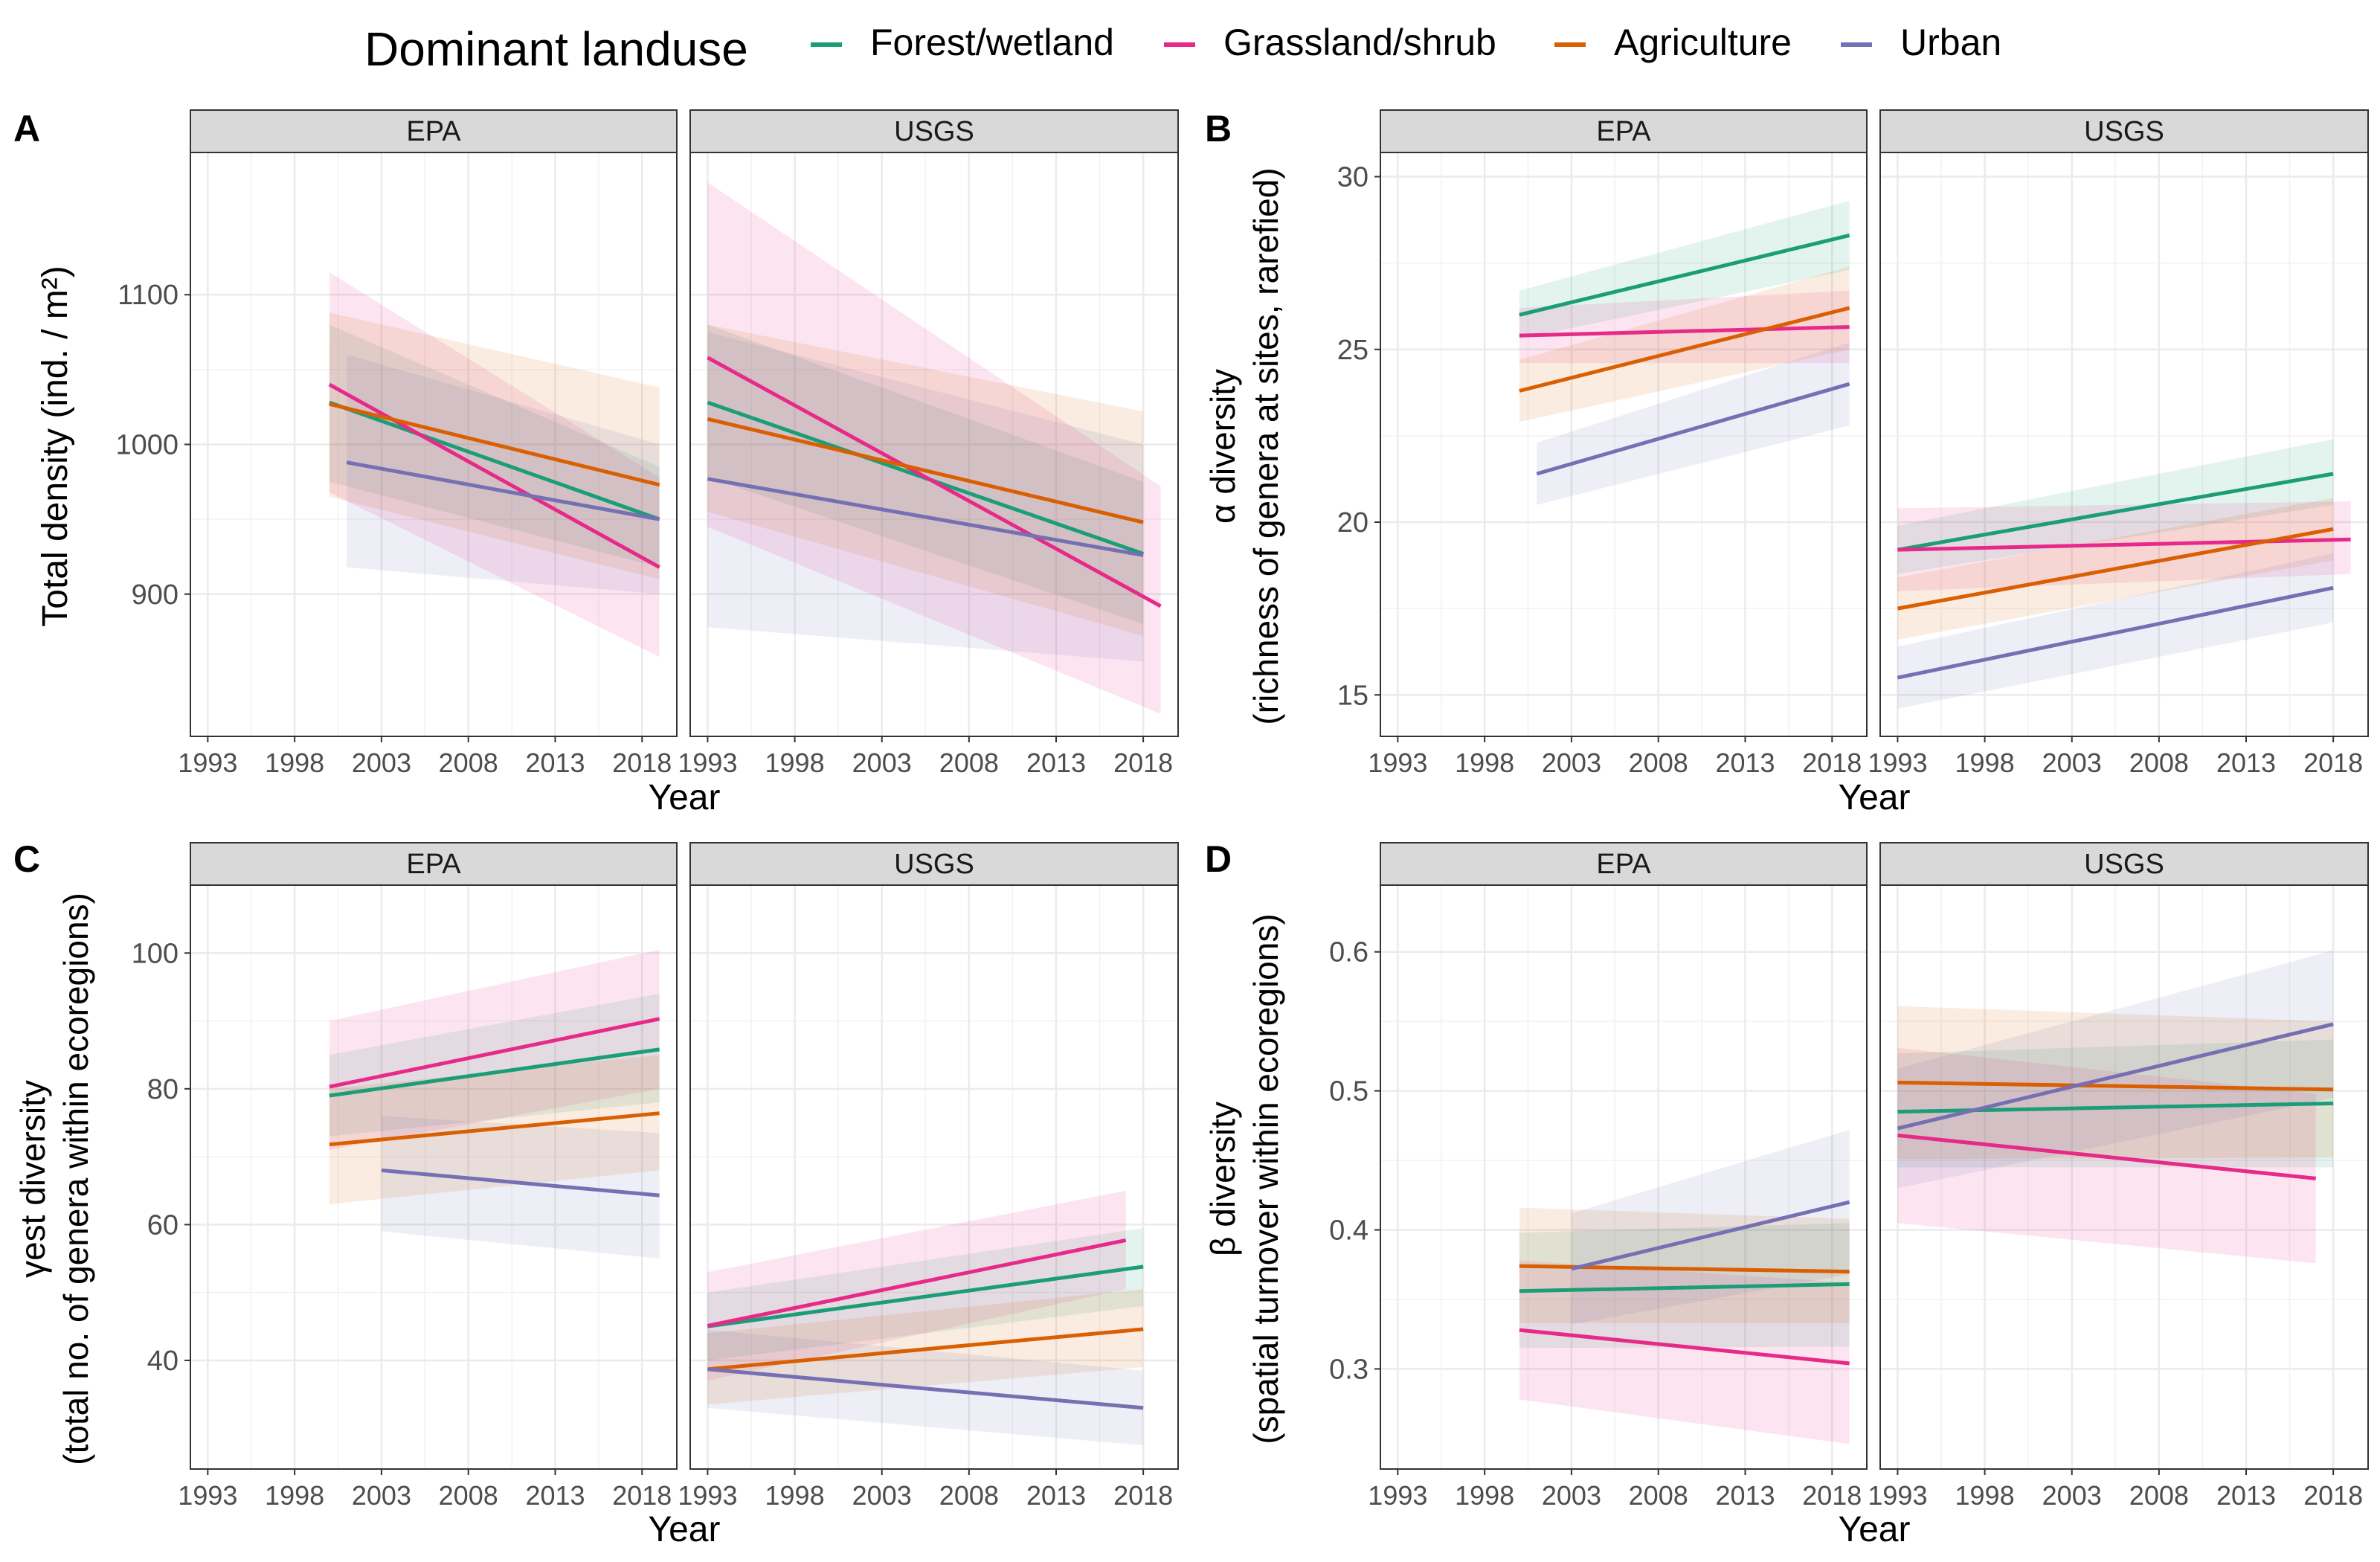  What do you see at coordinates (155, 954) in the screenshot?
I see `y-tick-label: 100` at bounding box center [155, 954].